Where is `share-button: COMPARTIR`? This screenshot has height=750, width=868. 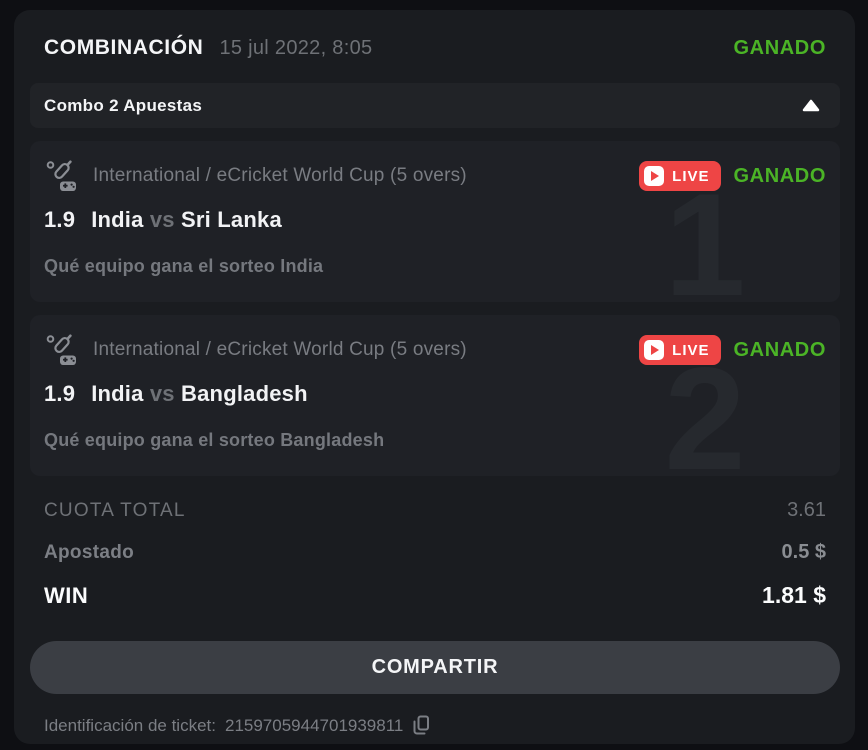 share-button: COMPARTIR is located at coordinates (435, 667).